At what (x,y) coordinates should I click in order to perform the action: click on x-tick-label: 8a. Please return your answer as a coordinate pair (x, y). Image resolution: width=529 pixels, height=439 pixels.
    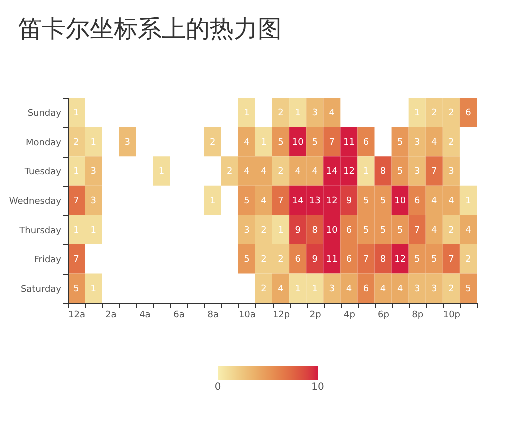
    Looking at the image, I should click on (213, 315).